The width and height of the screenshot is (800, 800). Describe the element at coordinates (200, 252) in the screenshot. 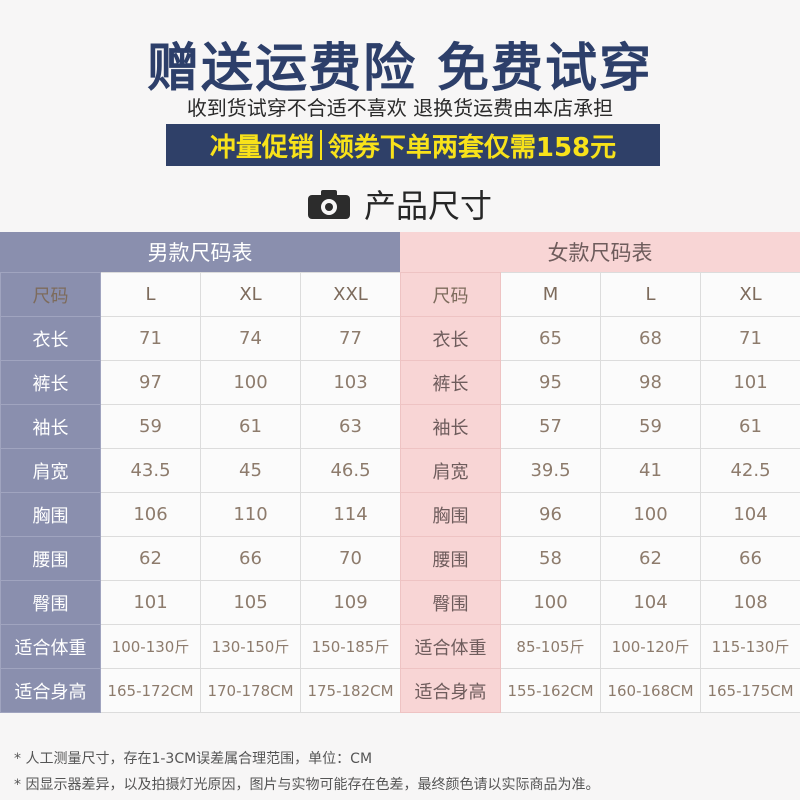

I see `men-size-chart-title: 男款尺码表` at that location.